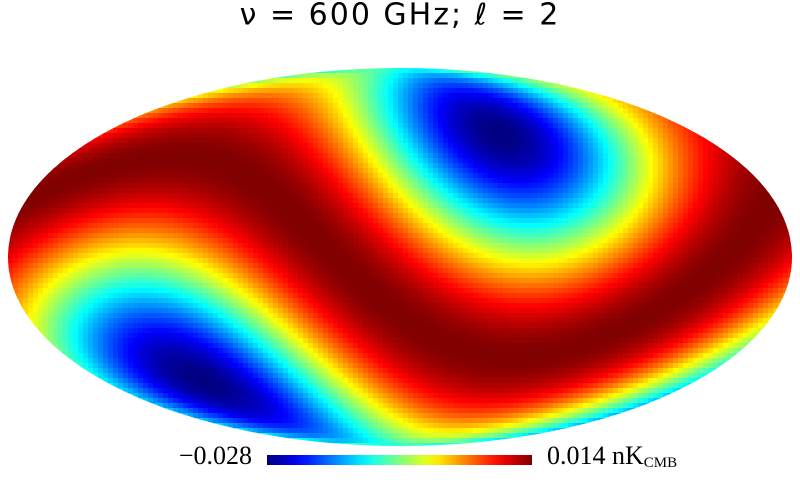  Describe the element at coordinates (628, 455) in the screenshot. I see `colorbar-unit: nK` at that location.